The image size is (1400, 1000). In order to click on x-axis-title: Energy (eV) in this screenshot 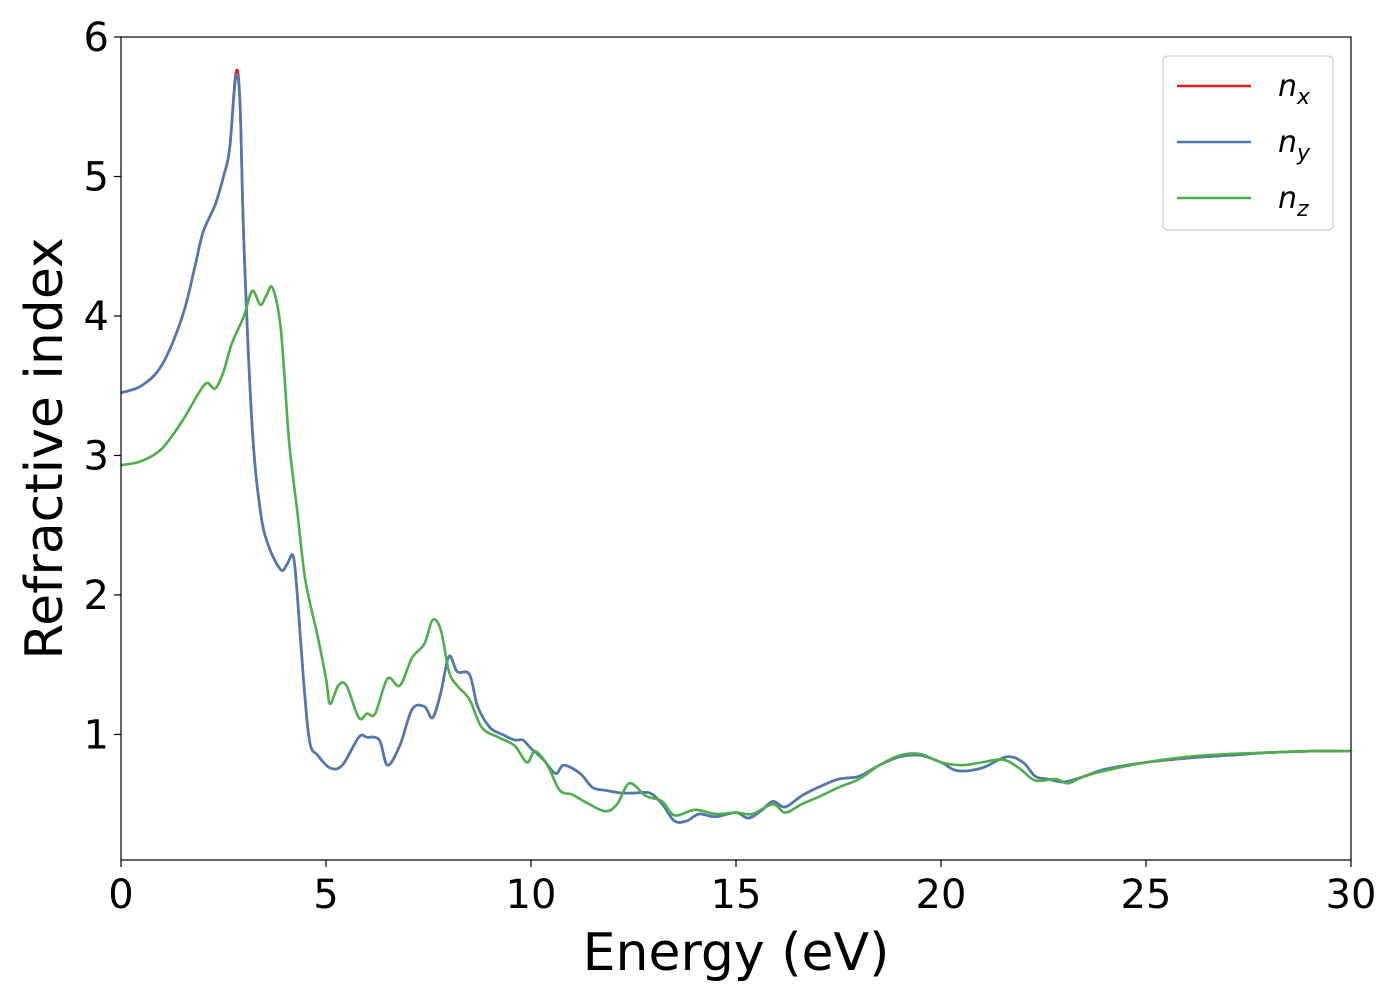, I will do `click(736, 953)`.